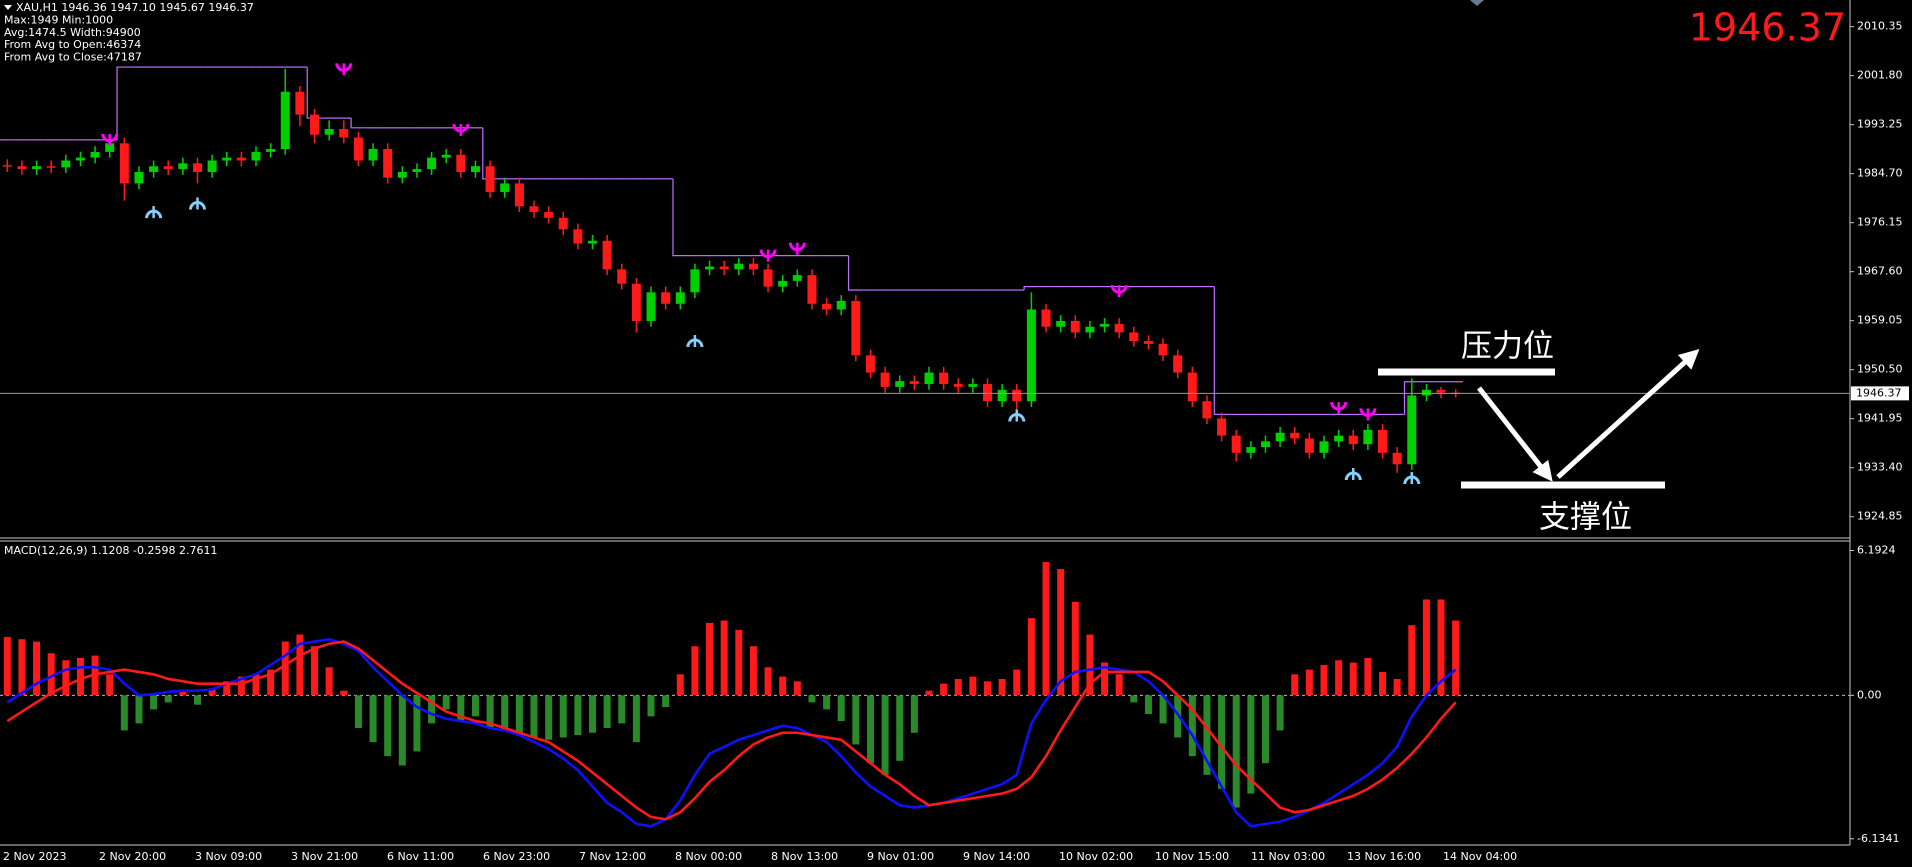 This screenshot has width=1912, height=867. What do you see at coordinates (1096, 856) in the screenshot?
I see `x-tick-label: 10 Nov 02:00` at bounding box center [1096, 856].